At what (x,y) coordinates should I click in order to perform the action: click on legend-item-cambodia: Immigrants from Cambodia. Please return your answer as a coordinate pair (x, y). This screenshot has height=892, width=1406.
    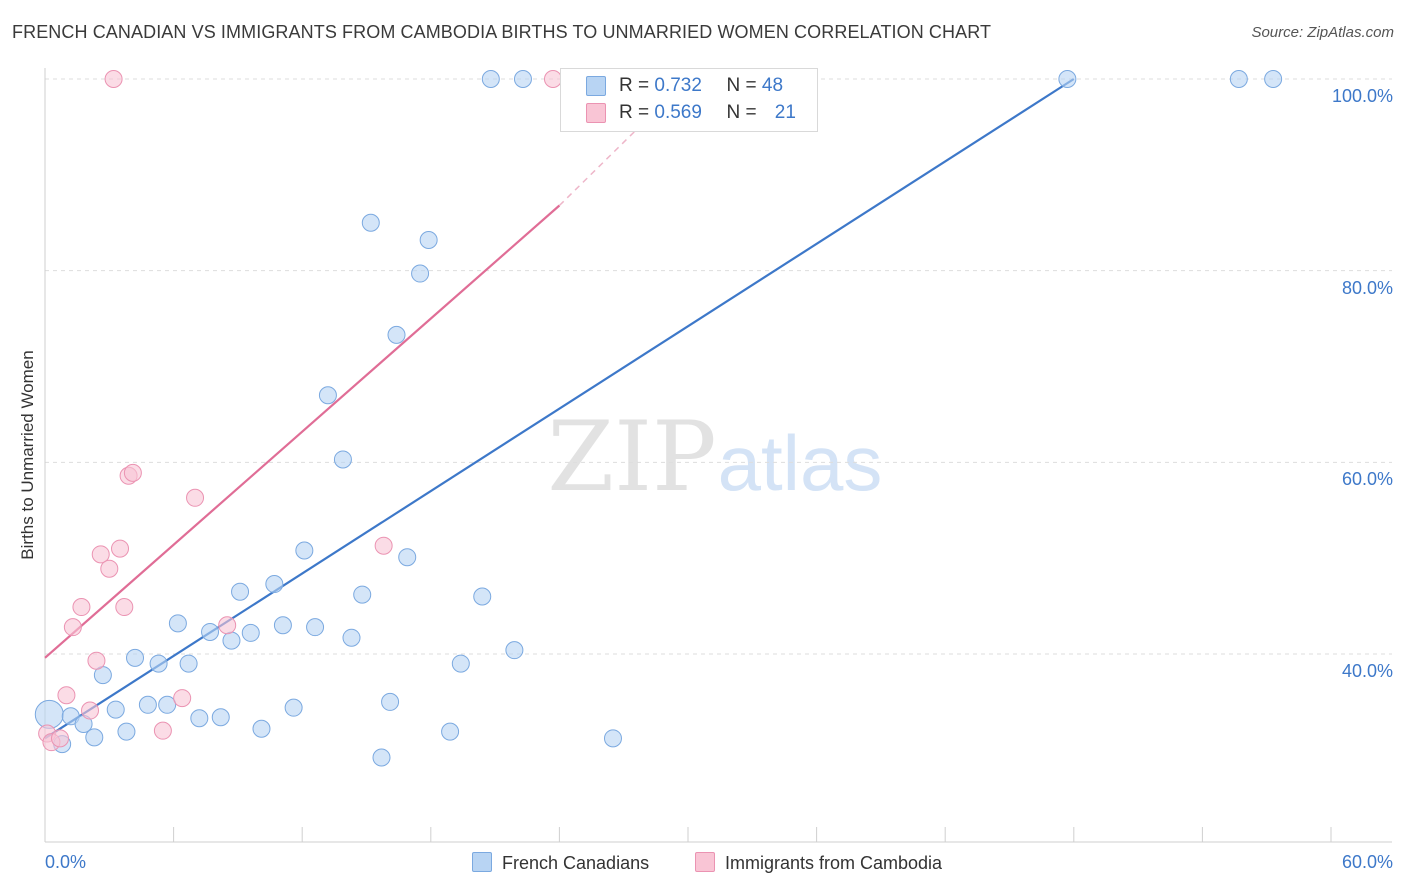
    Looking at the image, I should click on (818, 863).